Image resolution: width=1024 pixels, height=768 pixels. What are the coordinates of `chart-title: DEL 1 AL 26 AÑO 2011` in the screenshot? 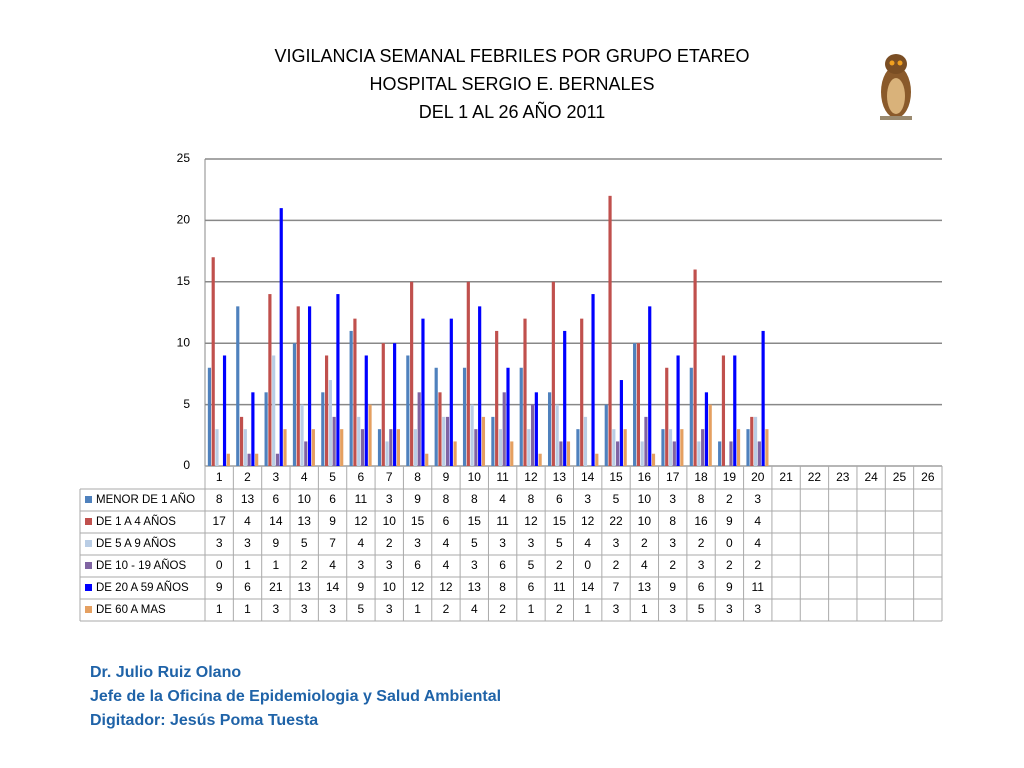 It's located at (512, 111).